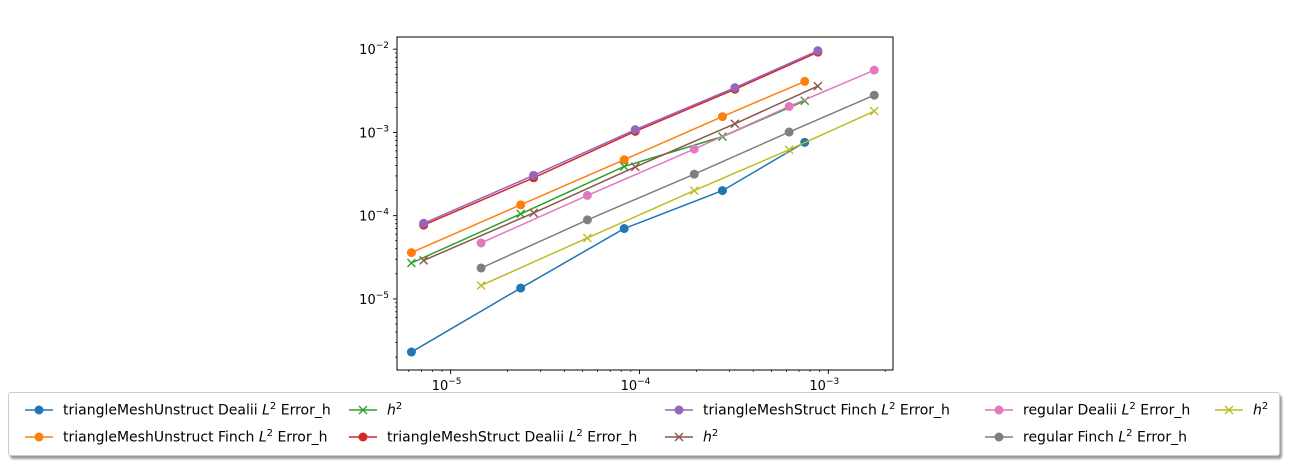 The height and width of the screenshot is (464, 1289). I want to click on x-tick-exponent: −3, so click(832, 382).